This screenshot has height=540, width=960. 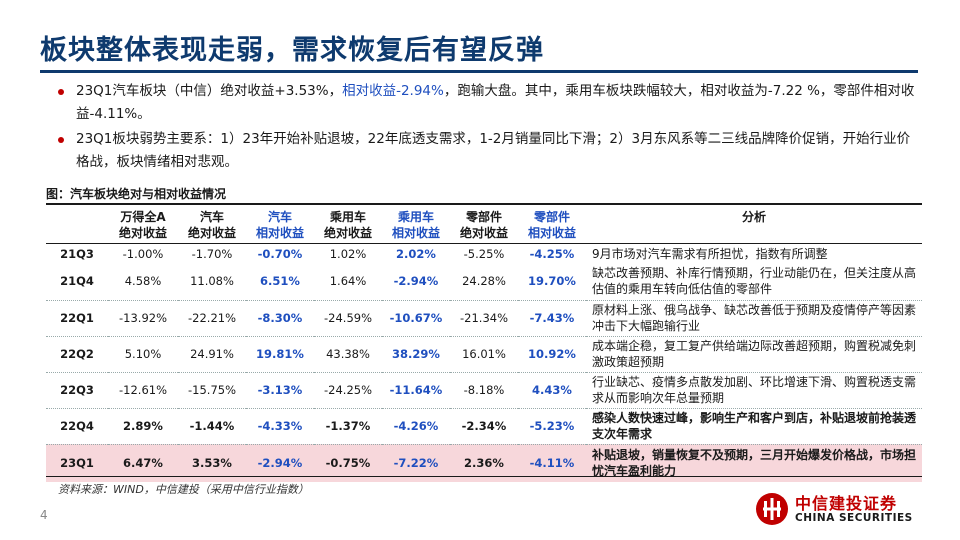 I want to click on quarter-cell: 22Q4, so click(x=77, y=426).